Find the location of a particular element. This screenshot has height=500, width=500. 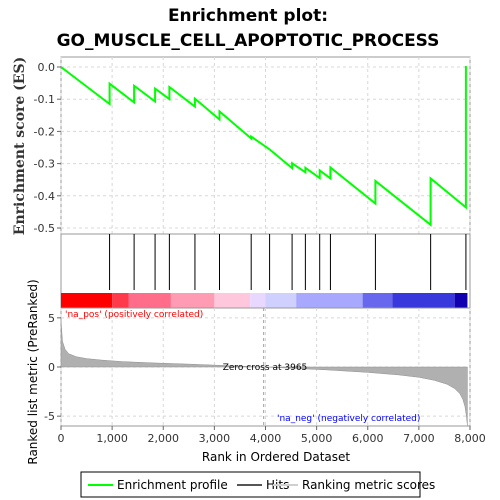

chart-title-line2: GO_MUSCLE_CELL_APOPTOTIC_PROCESS is located at coordinates (248, 41).